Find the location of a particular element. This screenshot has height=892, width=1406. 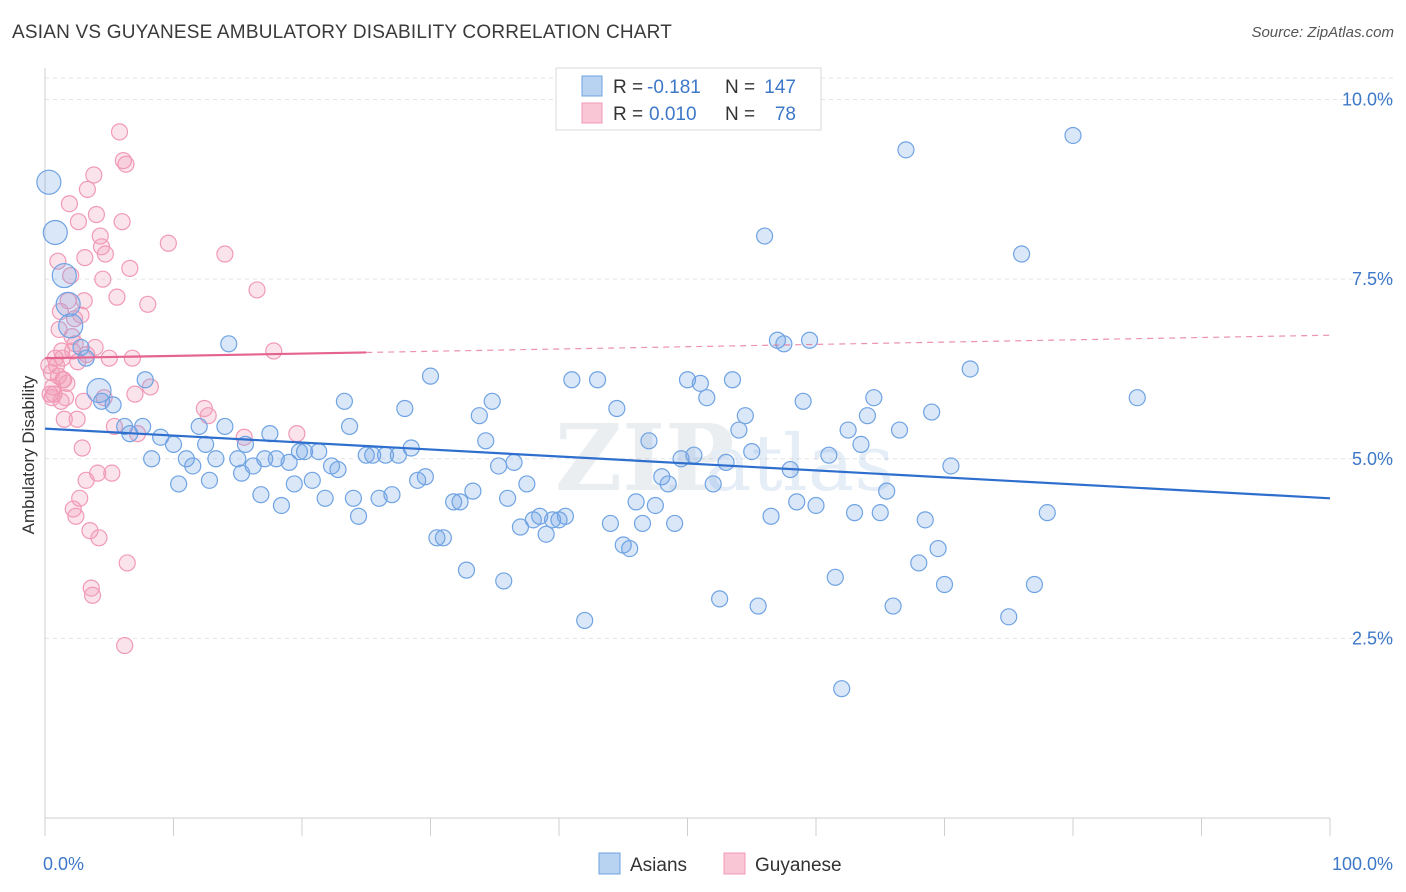

y-tick-labels: 2.5% 5.0% 7.5% 10.0% is located at coordinates (1367, 369).